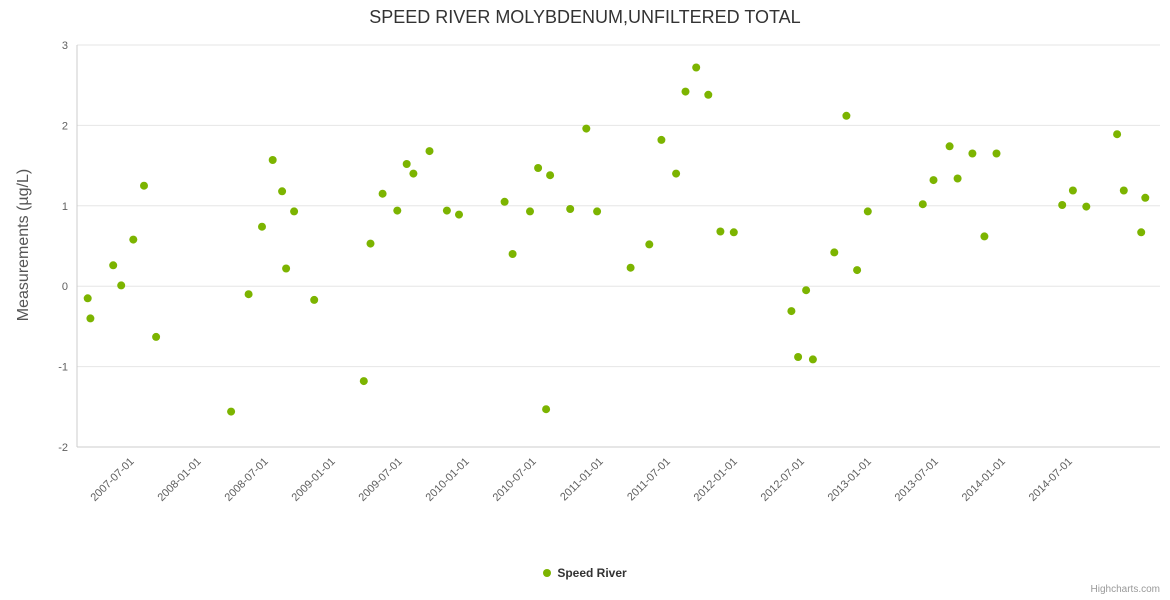  I want to click on x-tick-label: 2010-07-01, so click(515, 480).